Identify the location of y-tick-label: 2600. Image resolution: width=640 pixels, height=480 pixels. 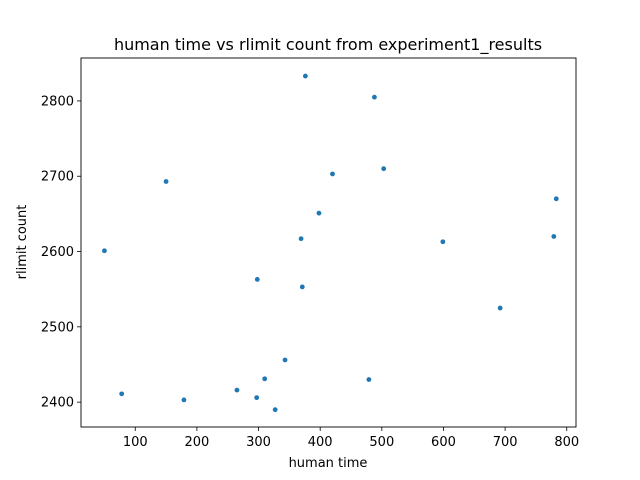
(57, 252).